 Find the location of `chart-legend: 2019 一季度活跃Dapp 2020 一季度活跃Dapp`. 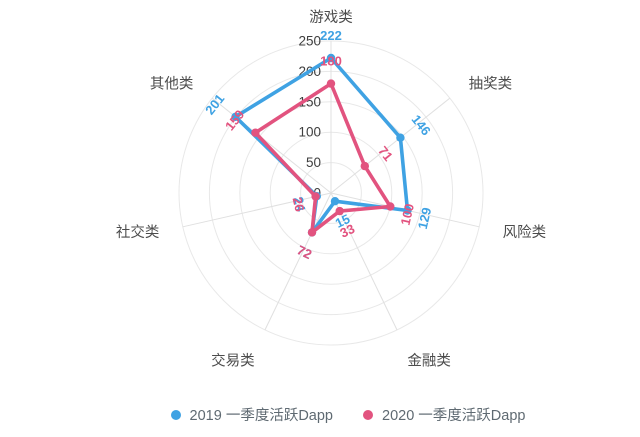

chart-legend: 2019 一季度活跃Dapp 2020 一季度活跃Dapp is located at coordinates (334, 414).